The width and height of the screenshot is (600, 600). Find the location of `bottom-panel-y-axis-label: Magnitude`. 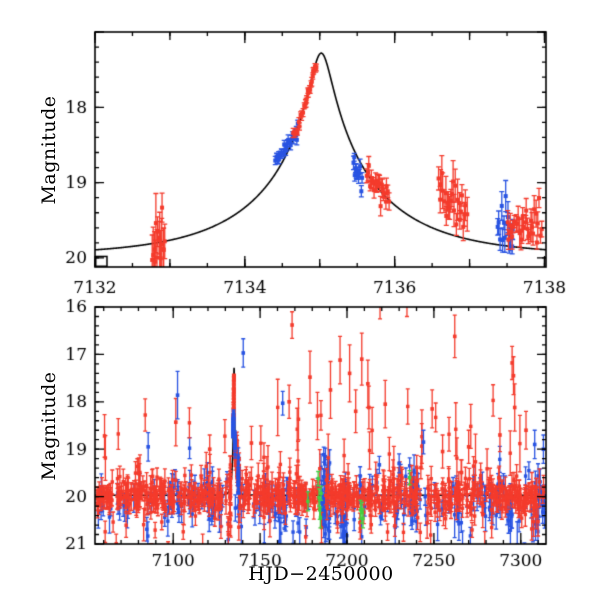

bottom-panel-y-axis-label: Magnitude is located at coordinates (49, 426).